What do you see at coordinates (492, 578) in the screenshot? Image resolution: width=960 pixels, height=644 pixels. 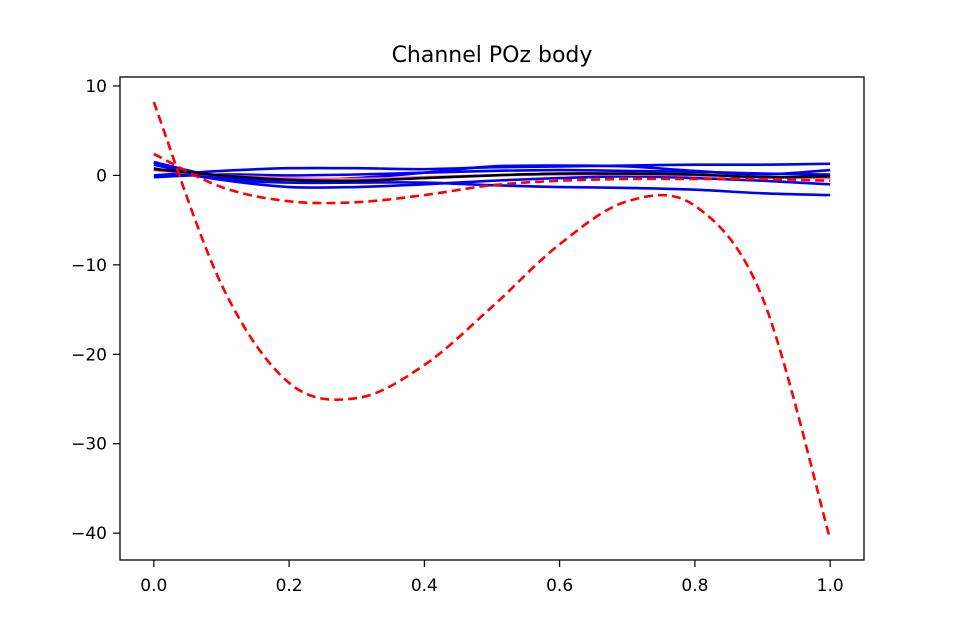 I see `x-axis: 0.0 0.2 0.4 0.6 0.8 1.0` at bounding box center [492, 578].